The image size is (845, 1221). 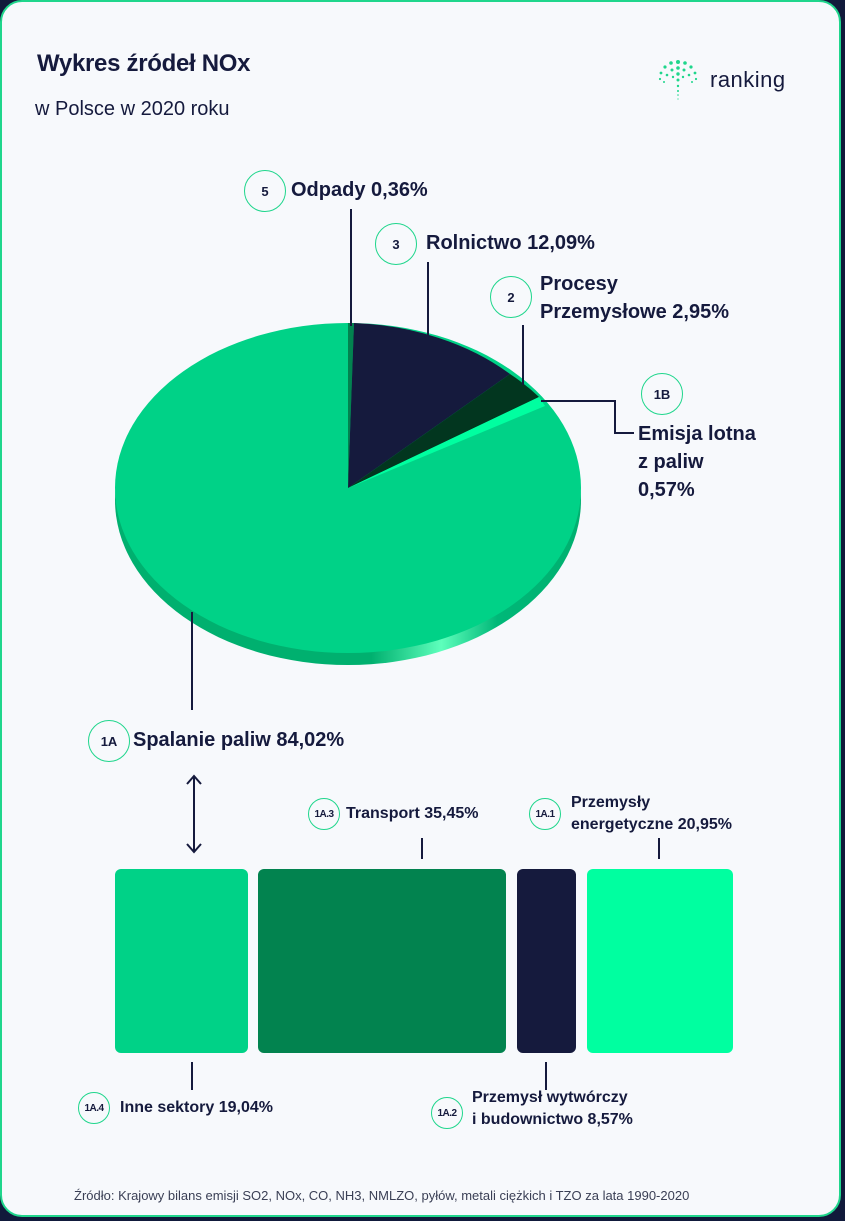 What do you see at coordinates (651, 824) in the screenshot?
I see `label-energetyczne-line2: energetyczne 20,95%` at bounding box center [651, 824].